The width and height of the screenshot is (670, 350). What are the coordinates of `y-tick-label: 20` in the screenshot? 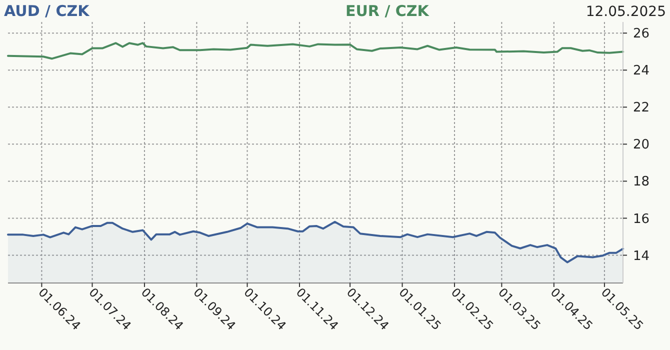 It's located at (641, 145).